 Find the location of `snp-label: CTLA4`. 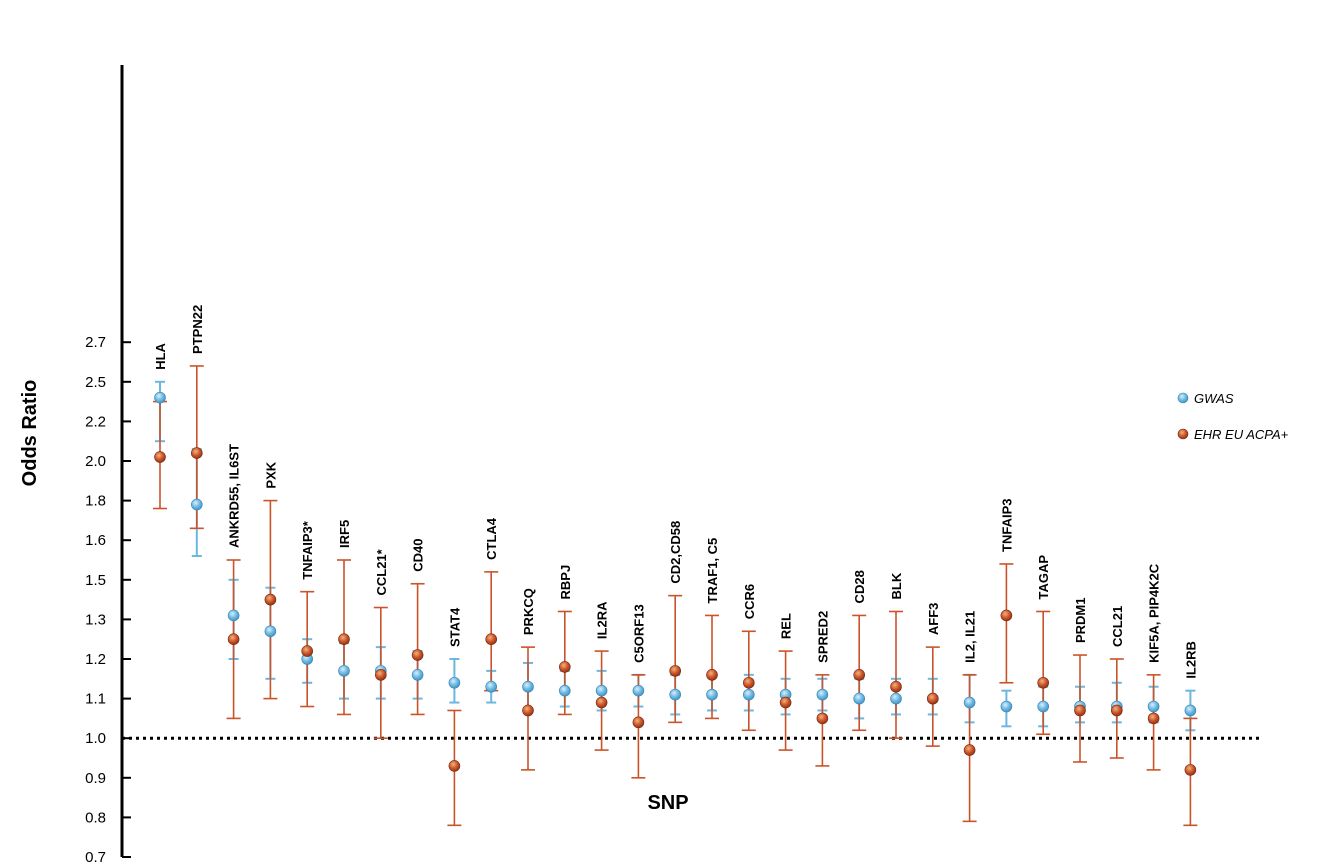

snp-label: CTLA4 is located at coordinates (491, 538).